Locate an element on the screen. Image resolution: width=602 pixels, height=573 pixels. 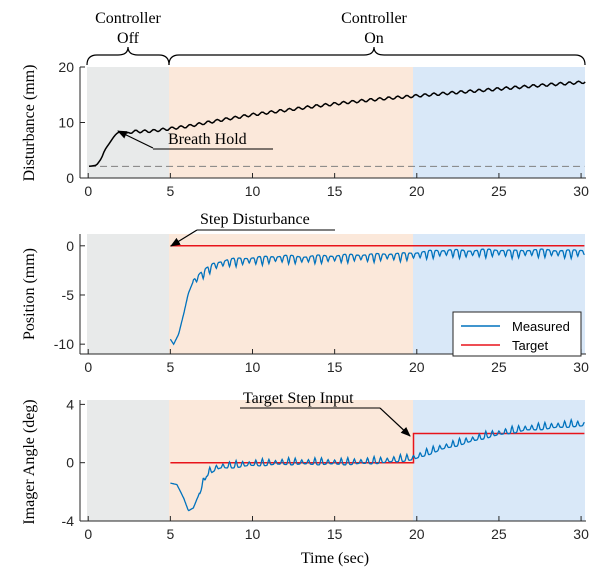
step-disturbance-annotation: Step Disturbance is located at coordinates (255, 219).